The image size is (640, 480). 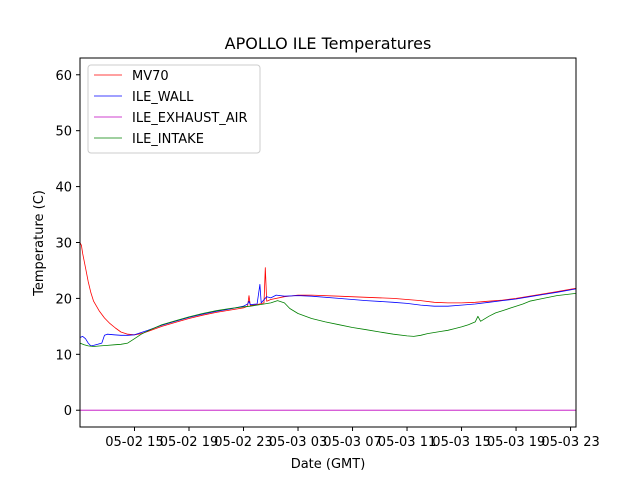 What do you see at coordinates (63, 355) in the screenshot?
I see `y-tick-label: 10` at bounding box center [63, 355].